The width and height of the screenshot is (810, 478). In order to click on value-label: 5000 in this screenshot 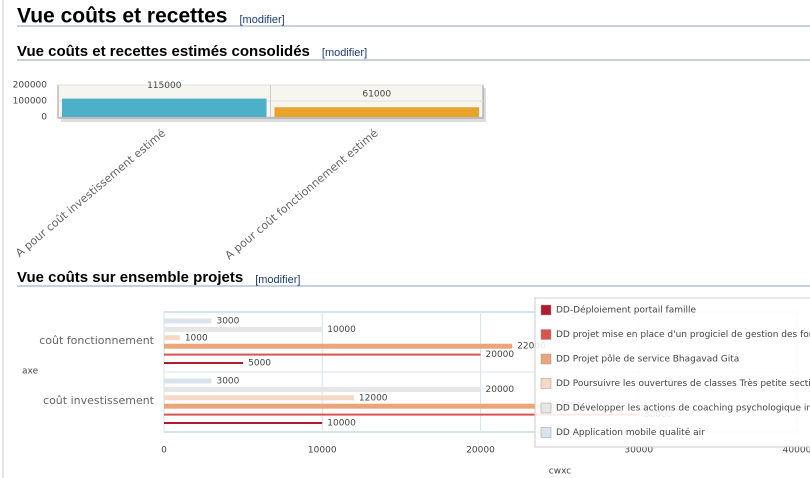, I will do `click(259, 364)`.